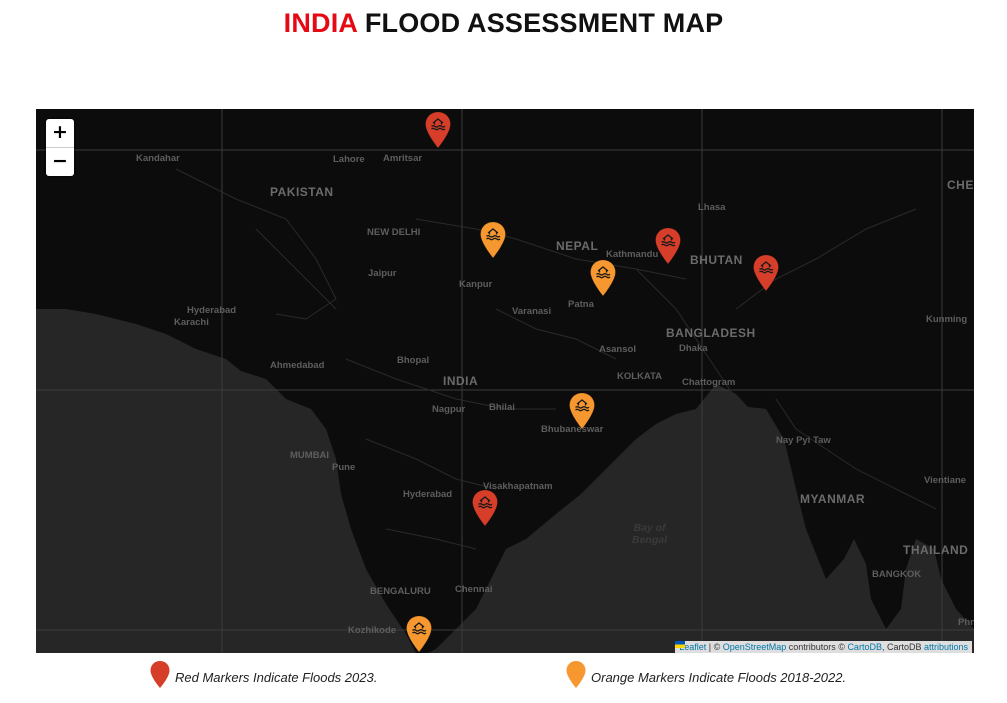  Describe the element at coordinates (349, 159) in the screenshot. I see `label-lahore: Lahore` at that location.